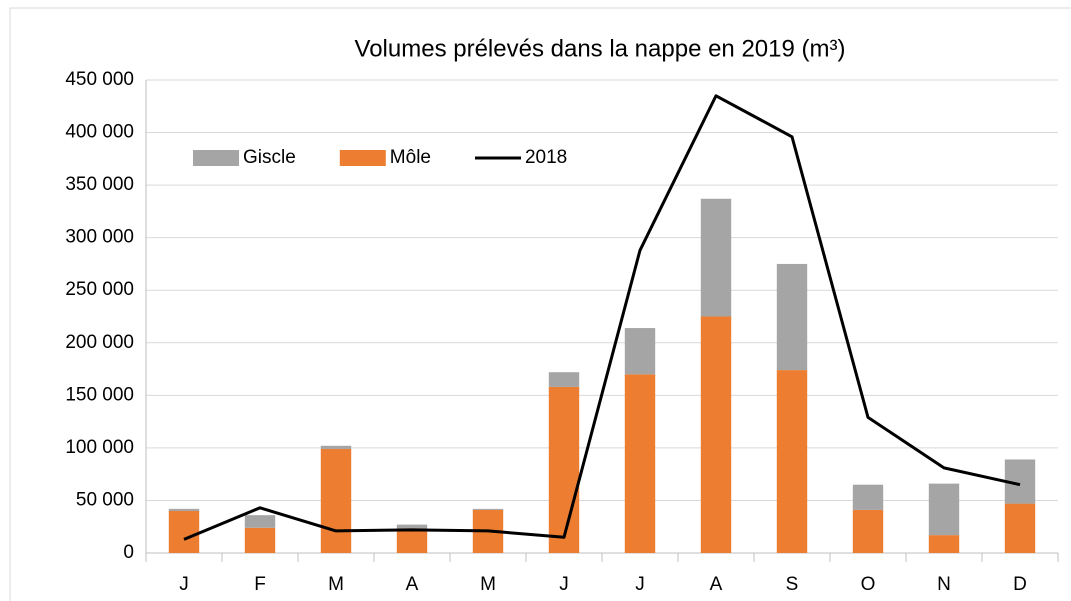 The image size is (1071, 601). What do you see at coordinates (792, 584) in the screenshot?
I see `x-tick-label: S` at bounding box center [792, 584].